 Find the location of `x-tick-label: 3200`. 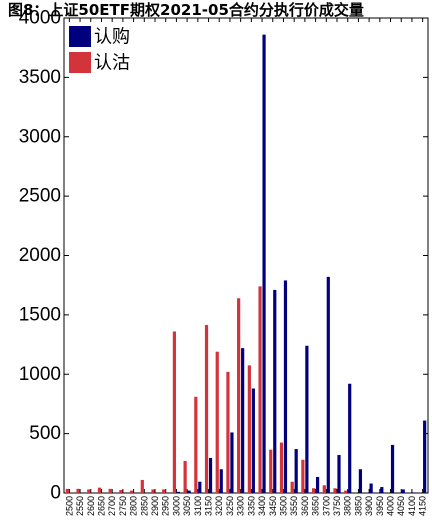

x-tick-label: 3200 is located at coordinates (219, 506).